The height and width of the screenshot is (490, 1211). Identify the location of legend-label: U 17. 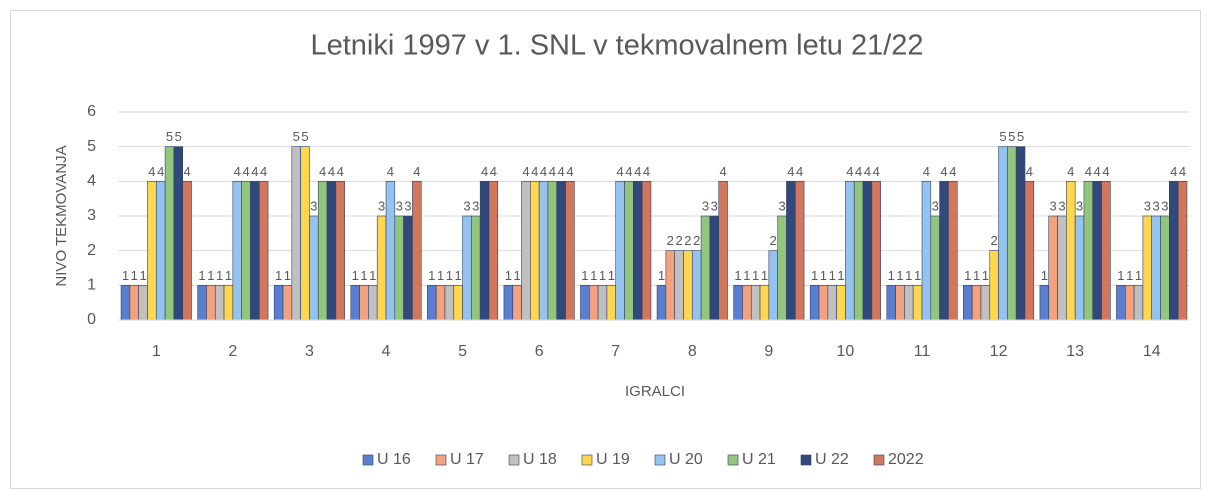
(467, 459).